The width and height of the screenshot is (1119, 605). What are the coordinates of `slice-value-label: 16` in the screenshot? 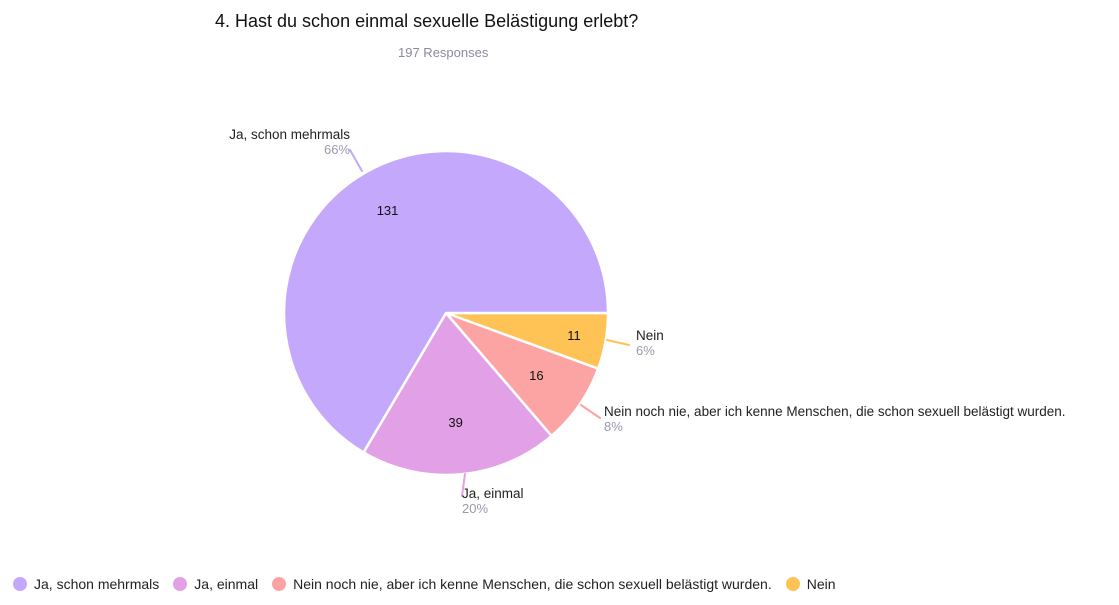 It's located at (536, 375).